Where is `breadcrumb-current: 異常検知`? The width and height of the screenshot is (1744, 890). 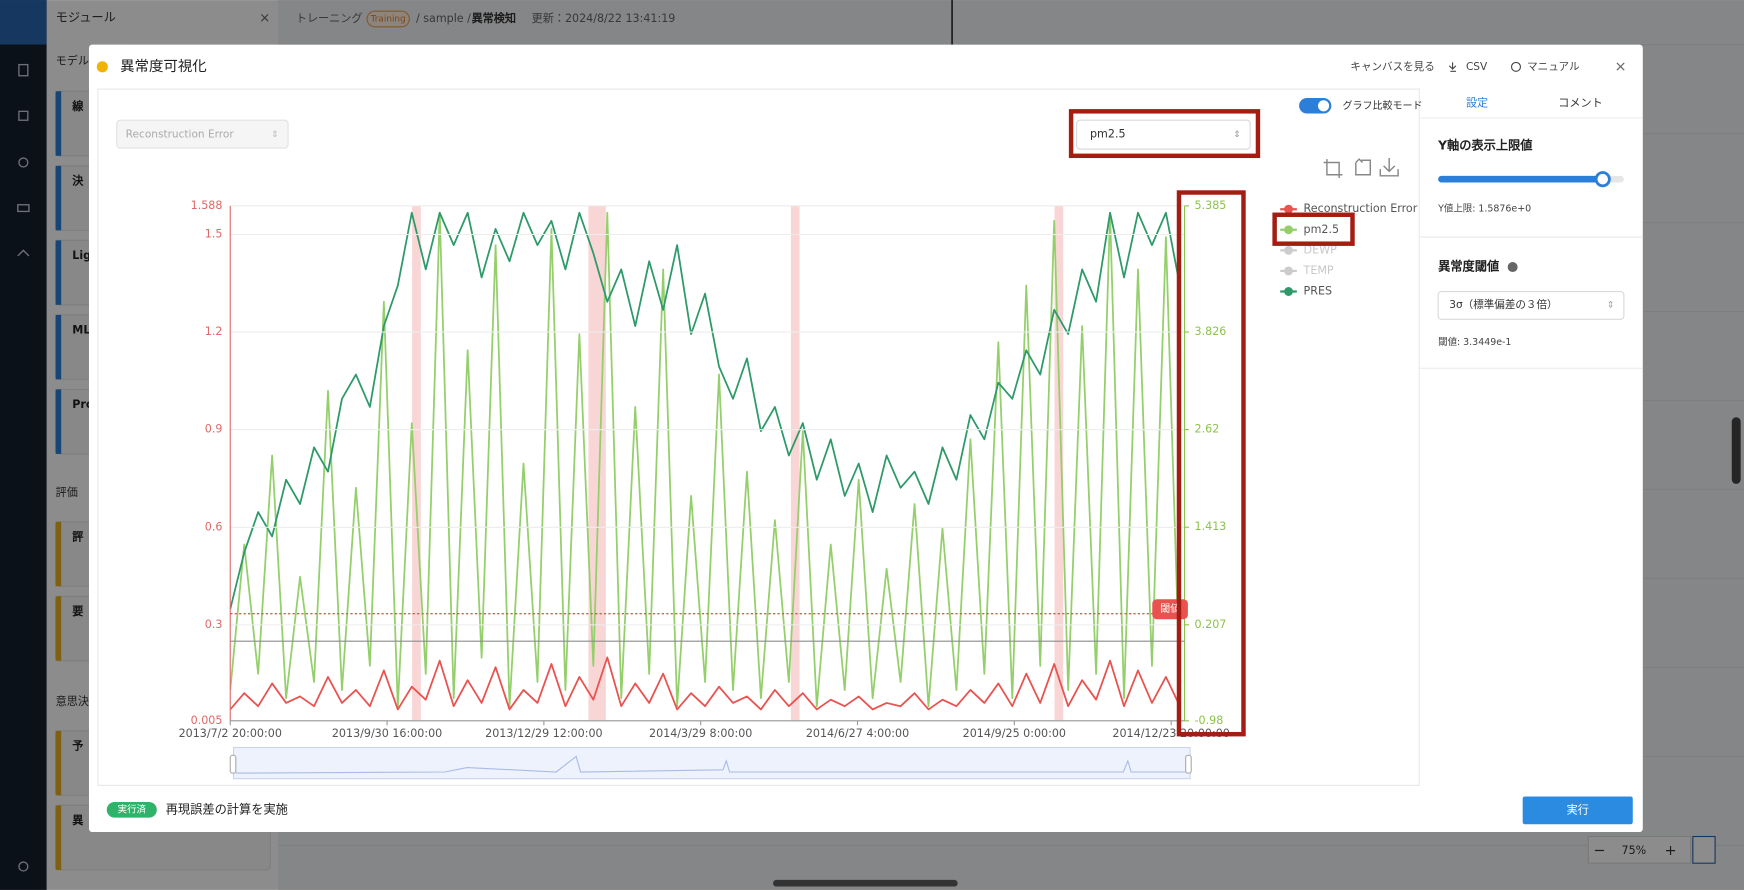 breadcrumb-current: 異常検知 is located at coordinates (494, 18).